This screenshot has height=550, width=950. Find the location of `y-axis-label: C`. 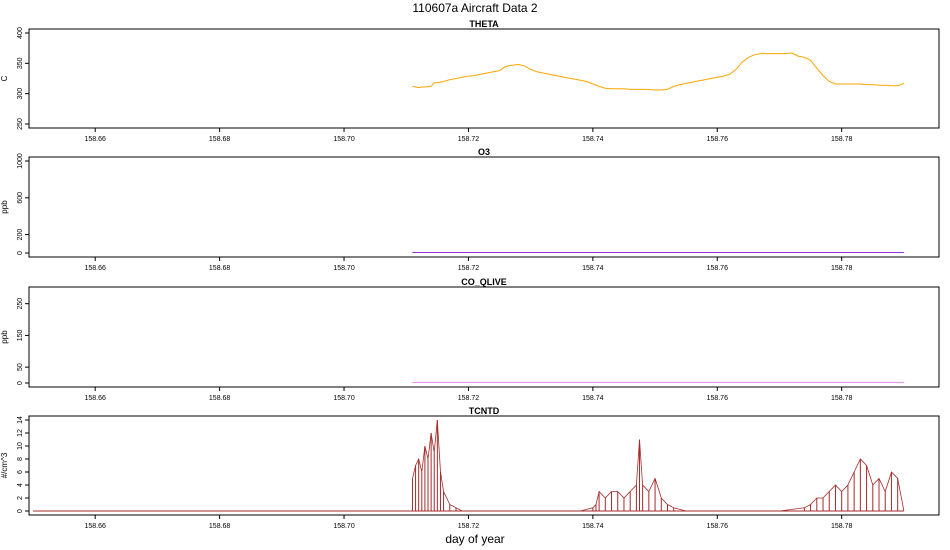

y-axis-label: C is located at coordinates (4, 78).